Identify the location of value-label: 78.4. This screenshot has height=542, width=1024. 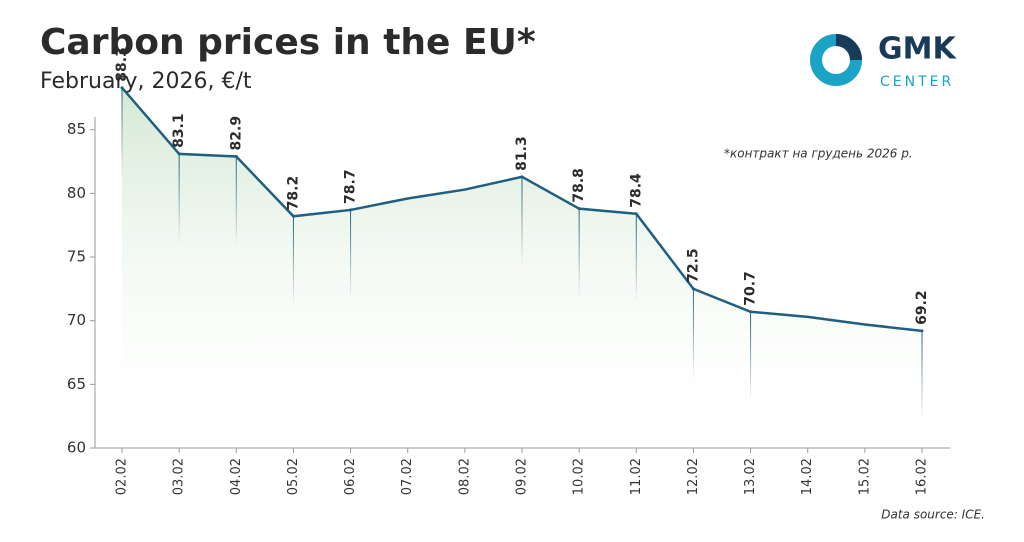
(636, 190).